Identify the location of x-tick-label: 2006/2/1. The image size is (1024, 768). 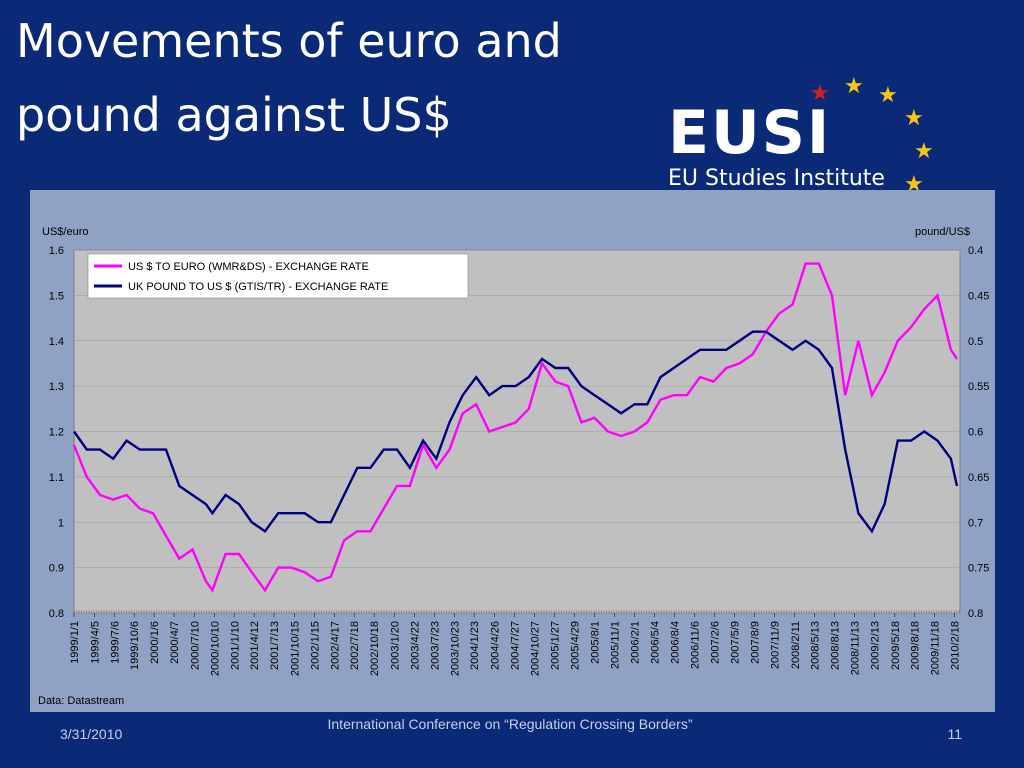
(635, 642).